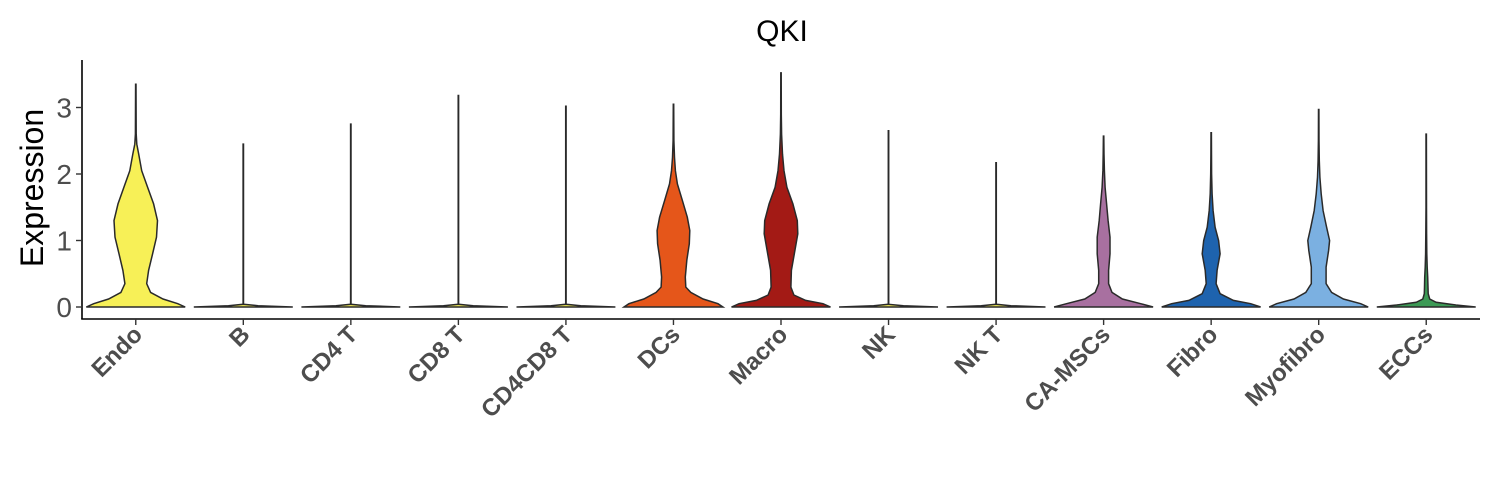 This screenshot has width=1500, height=500. Describe the element at coordinates (782, 31) in the screenshot. I see `chart-title: QKI` at that location.